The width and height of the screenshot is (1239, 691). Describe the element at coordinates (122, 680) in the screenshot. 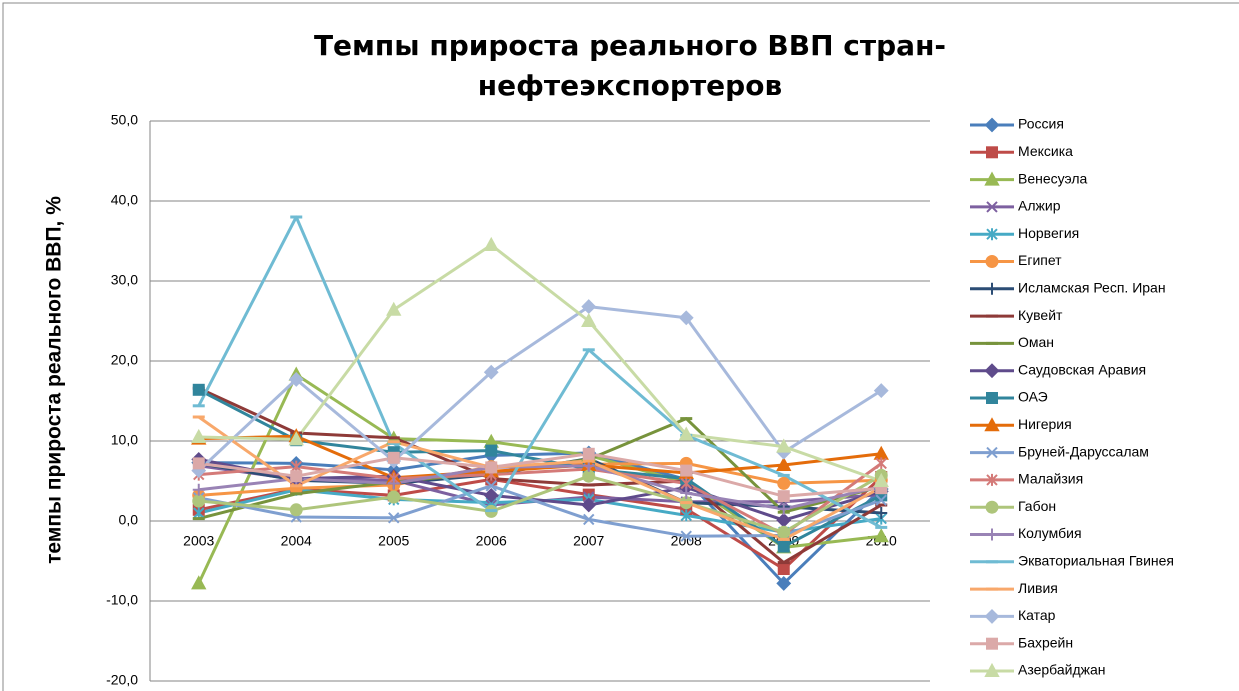

I see `y-tick-label: -20,0` at that location.